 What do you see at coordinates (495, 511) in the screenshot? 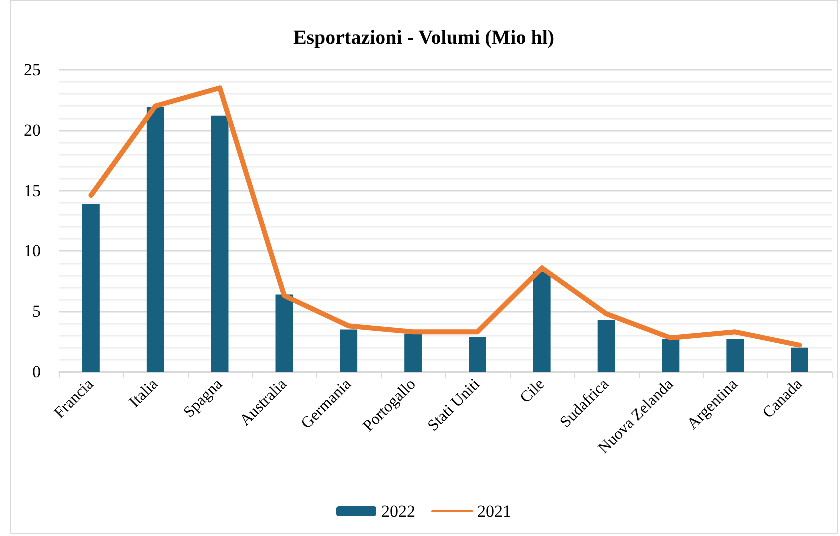
I see `legend-label: 2021` at bounding box center [495, 511].